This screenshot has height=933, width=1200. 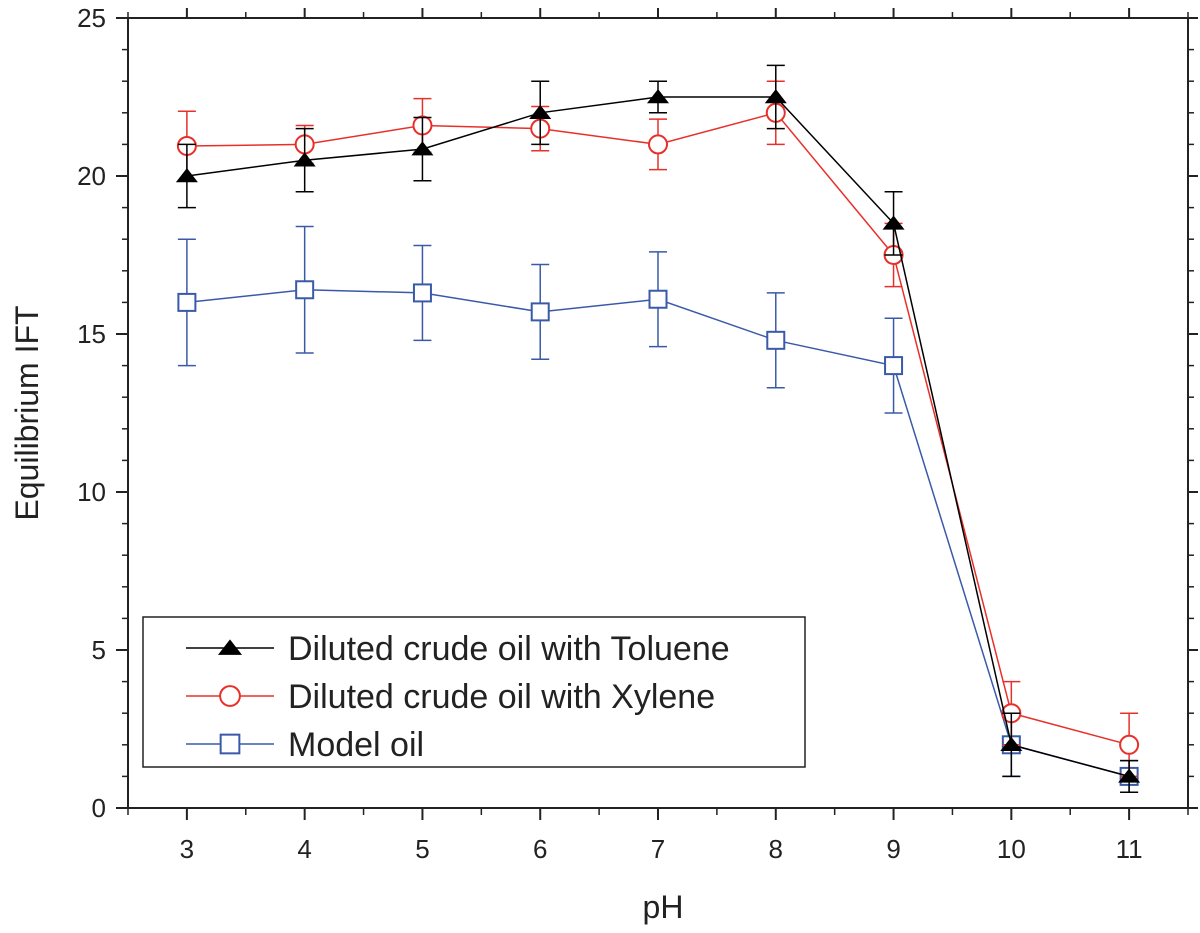 I want to click on x-tick-label: 3, so click(x=187, y=849).